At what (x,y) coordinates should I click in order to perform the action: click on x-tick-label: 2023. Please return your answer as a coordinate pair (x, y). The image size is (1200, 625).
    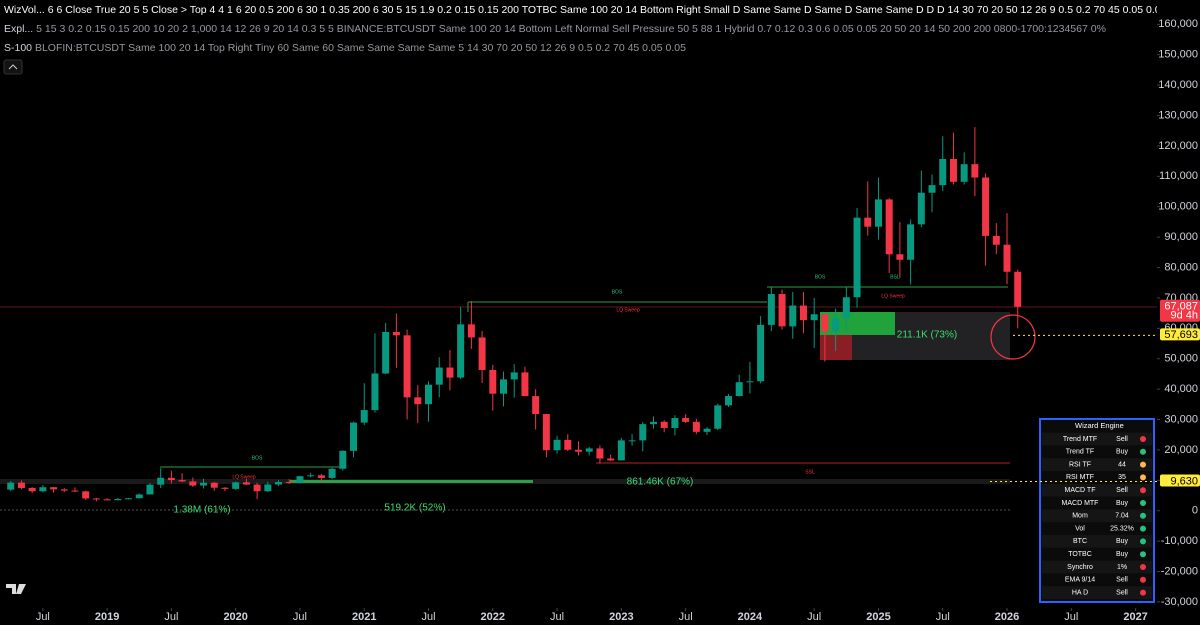
    Looking at the image, I should click on (621, 617).